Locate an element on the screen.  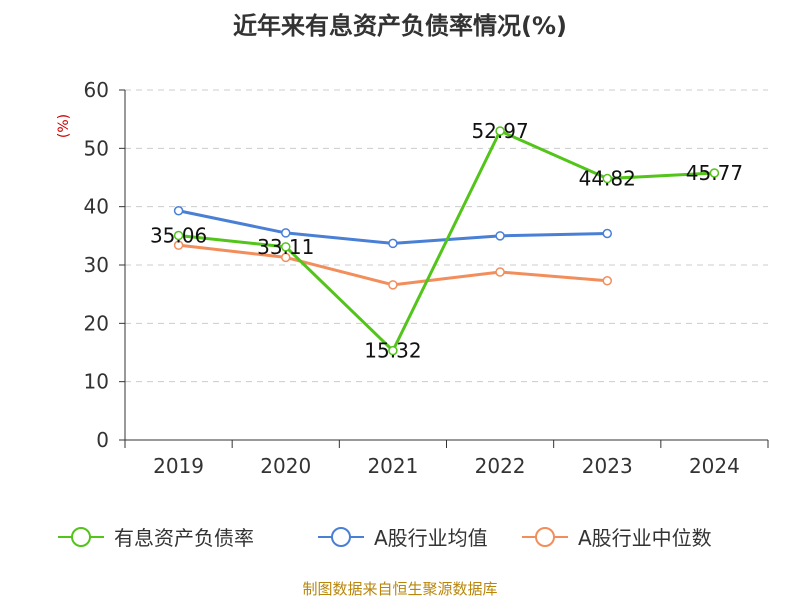
data-label: 15.32 is located at coordinates (392, 351).